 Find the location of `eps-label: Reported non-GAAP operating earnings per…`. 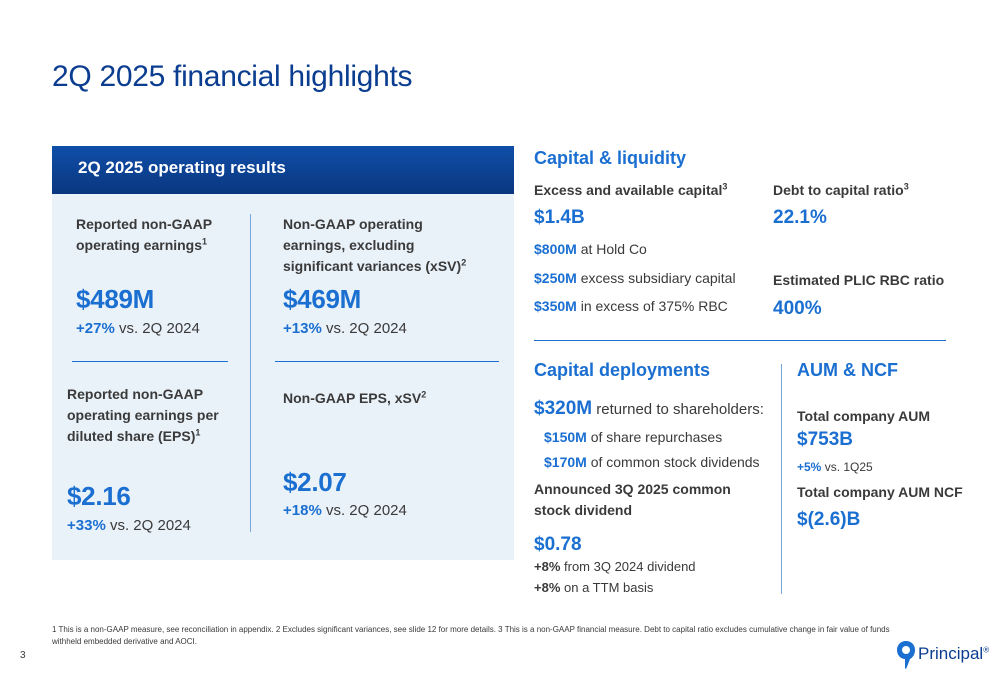

eps-label: Reported non-GAAP operating earnings per… is located at coordinates (143, 415).